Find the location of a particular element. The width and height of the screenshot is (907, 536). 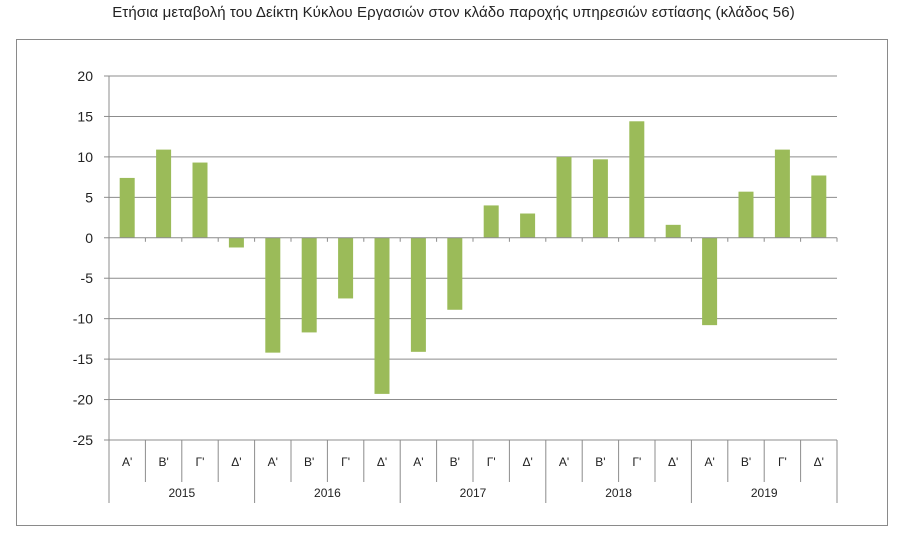

year-label: 2016 is located at coordinates (327, 493).